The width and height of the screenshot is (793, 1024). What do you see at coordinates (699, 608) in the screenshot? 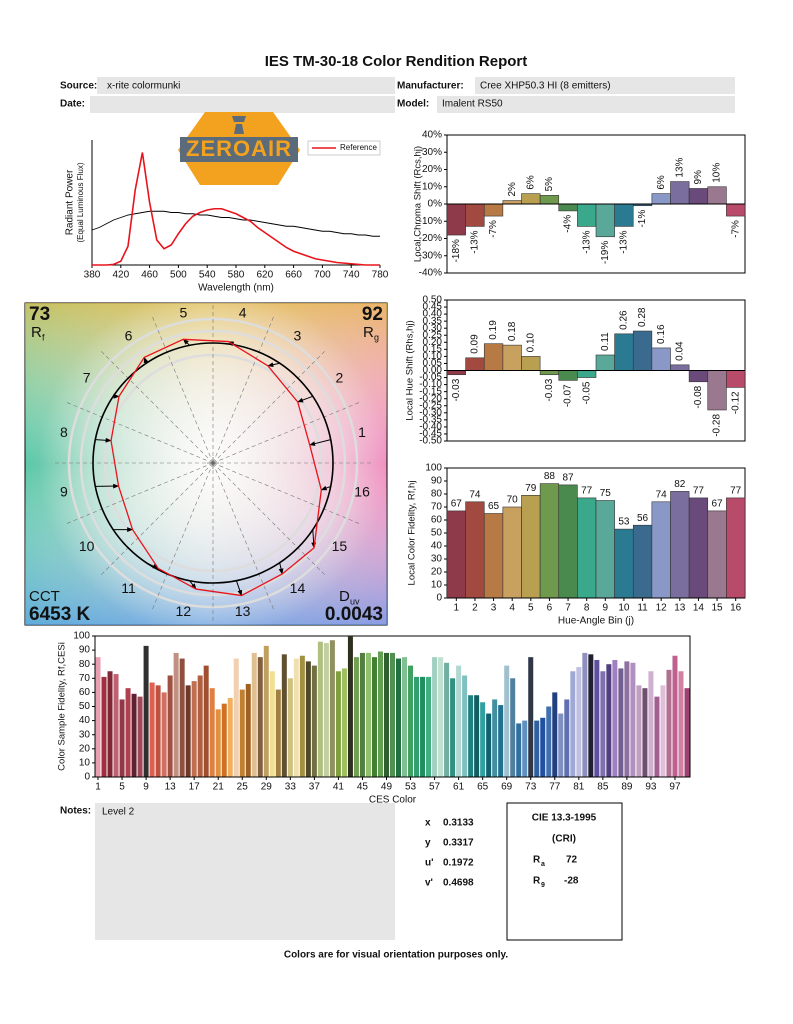
I see `x-tick-label: 14` at bounding box center [699, 608].